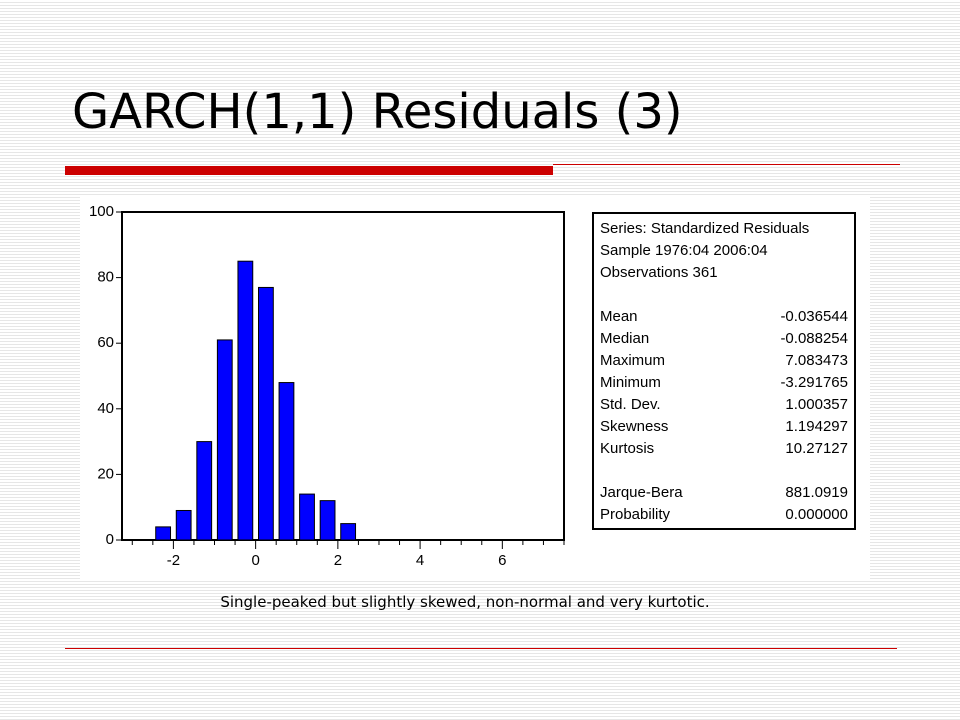  Describe the element at coordinates (724, 449) in the screenshot. I see `stat-row-kurtosis: Kurtosis 10.27127` at that location.